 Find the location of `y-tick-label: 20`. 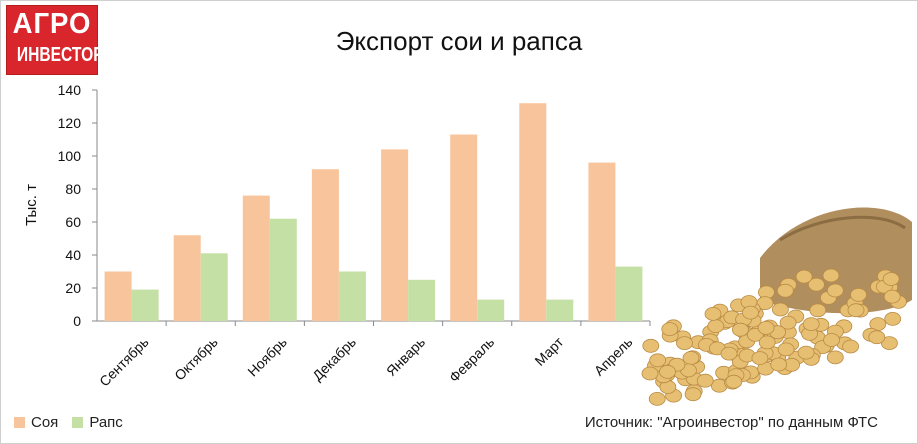

y-tick-label: 20 is located at coordinates (73, 288).